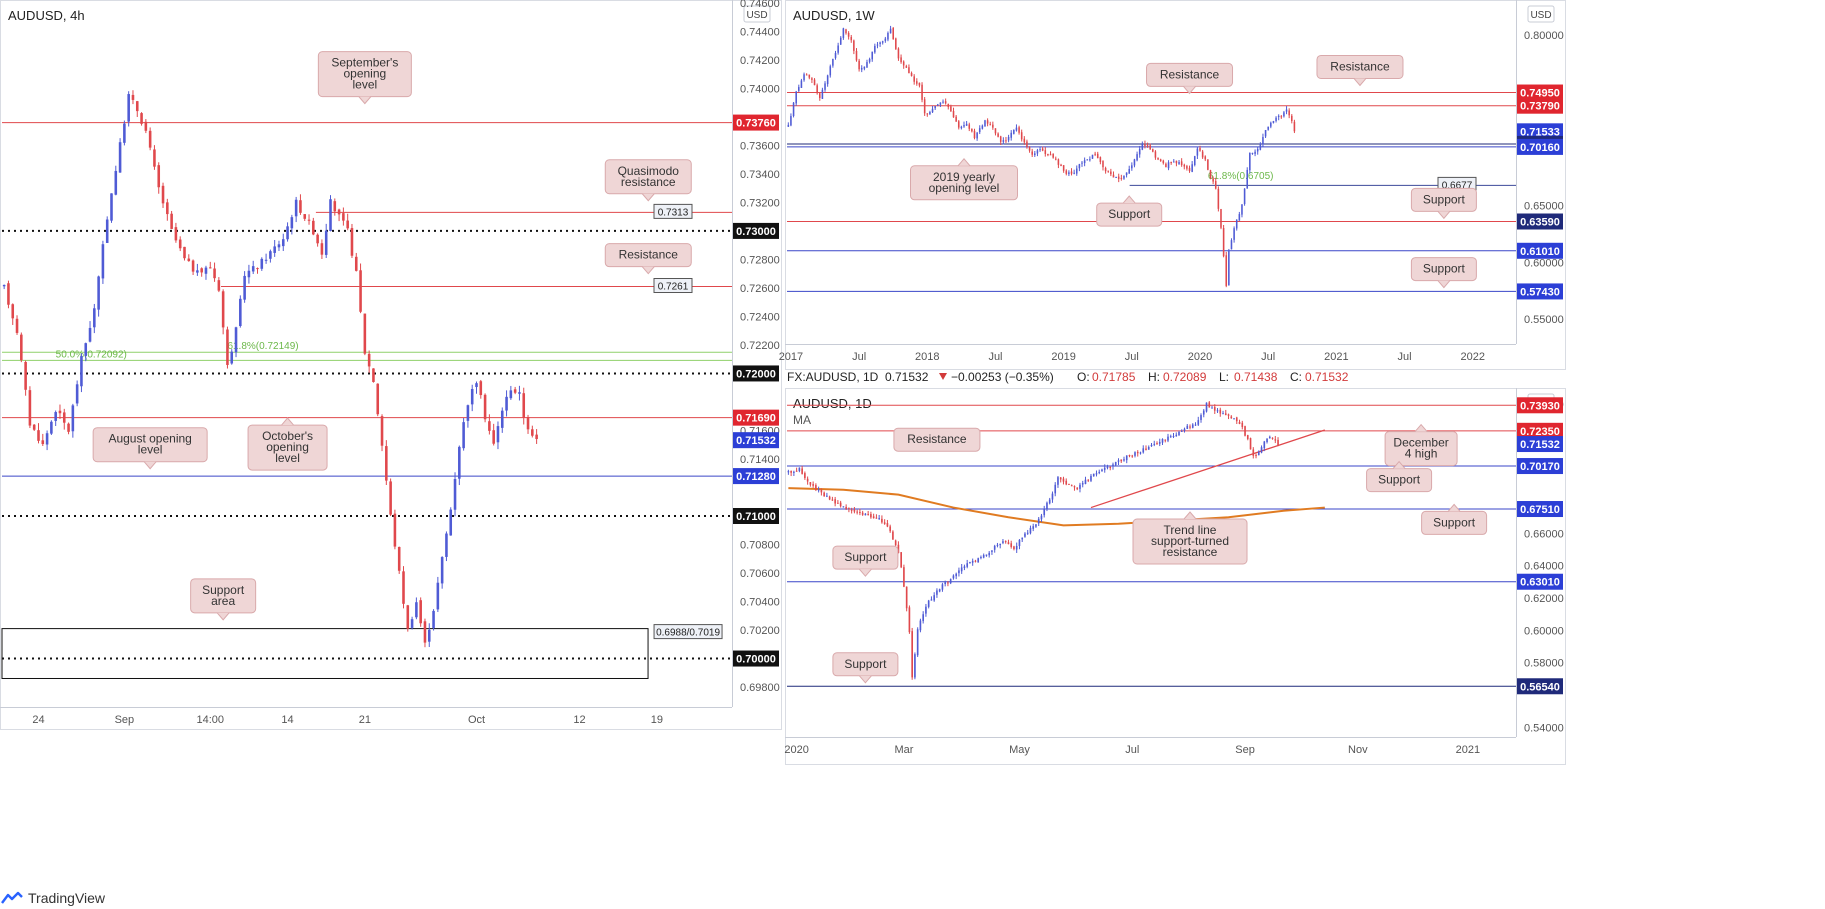 The image size is (1825, 909). I want to click on y-tick-label: 0.72600, so click(760, 289).